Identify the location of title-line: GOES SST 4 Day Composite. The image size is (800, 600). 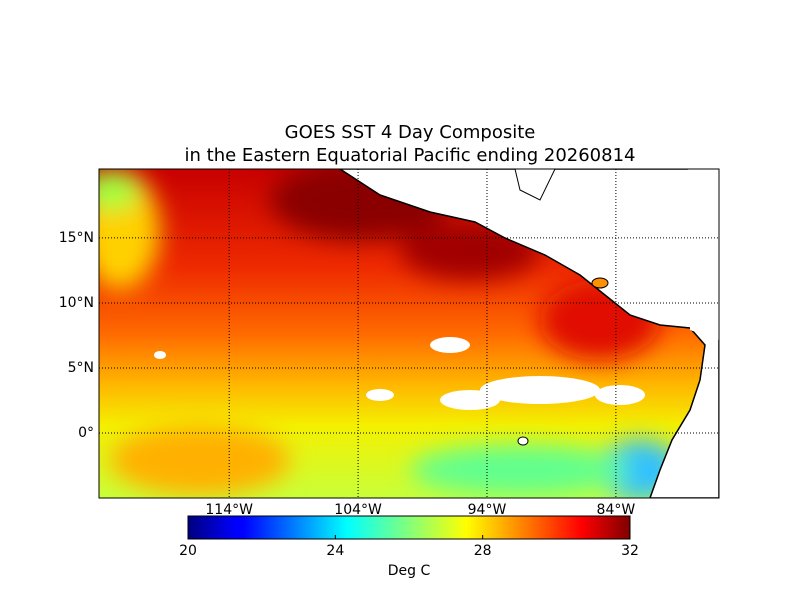
(410, 132).